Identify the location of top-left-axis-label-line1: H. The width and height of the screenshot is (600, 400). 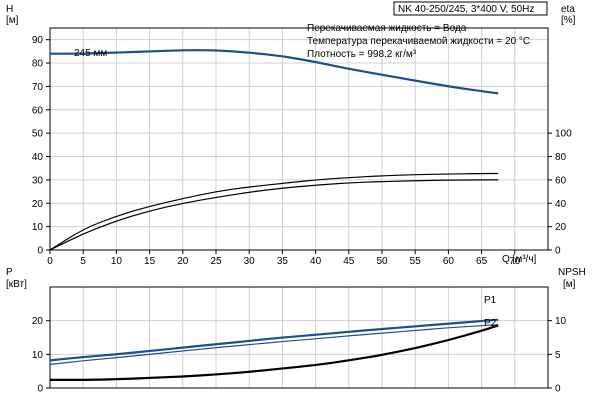
(9, 9).